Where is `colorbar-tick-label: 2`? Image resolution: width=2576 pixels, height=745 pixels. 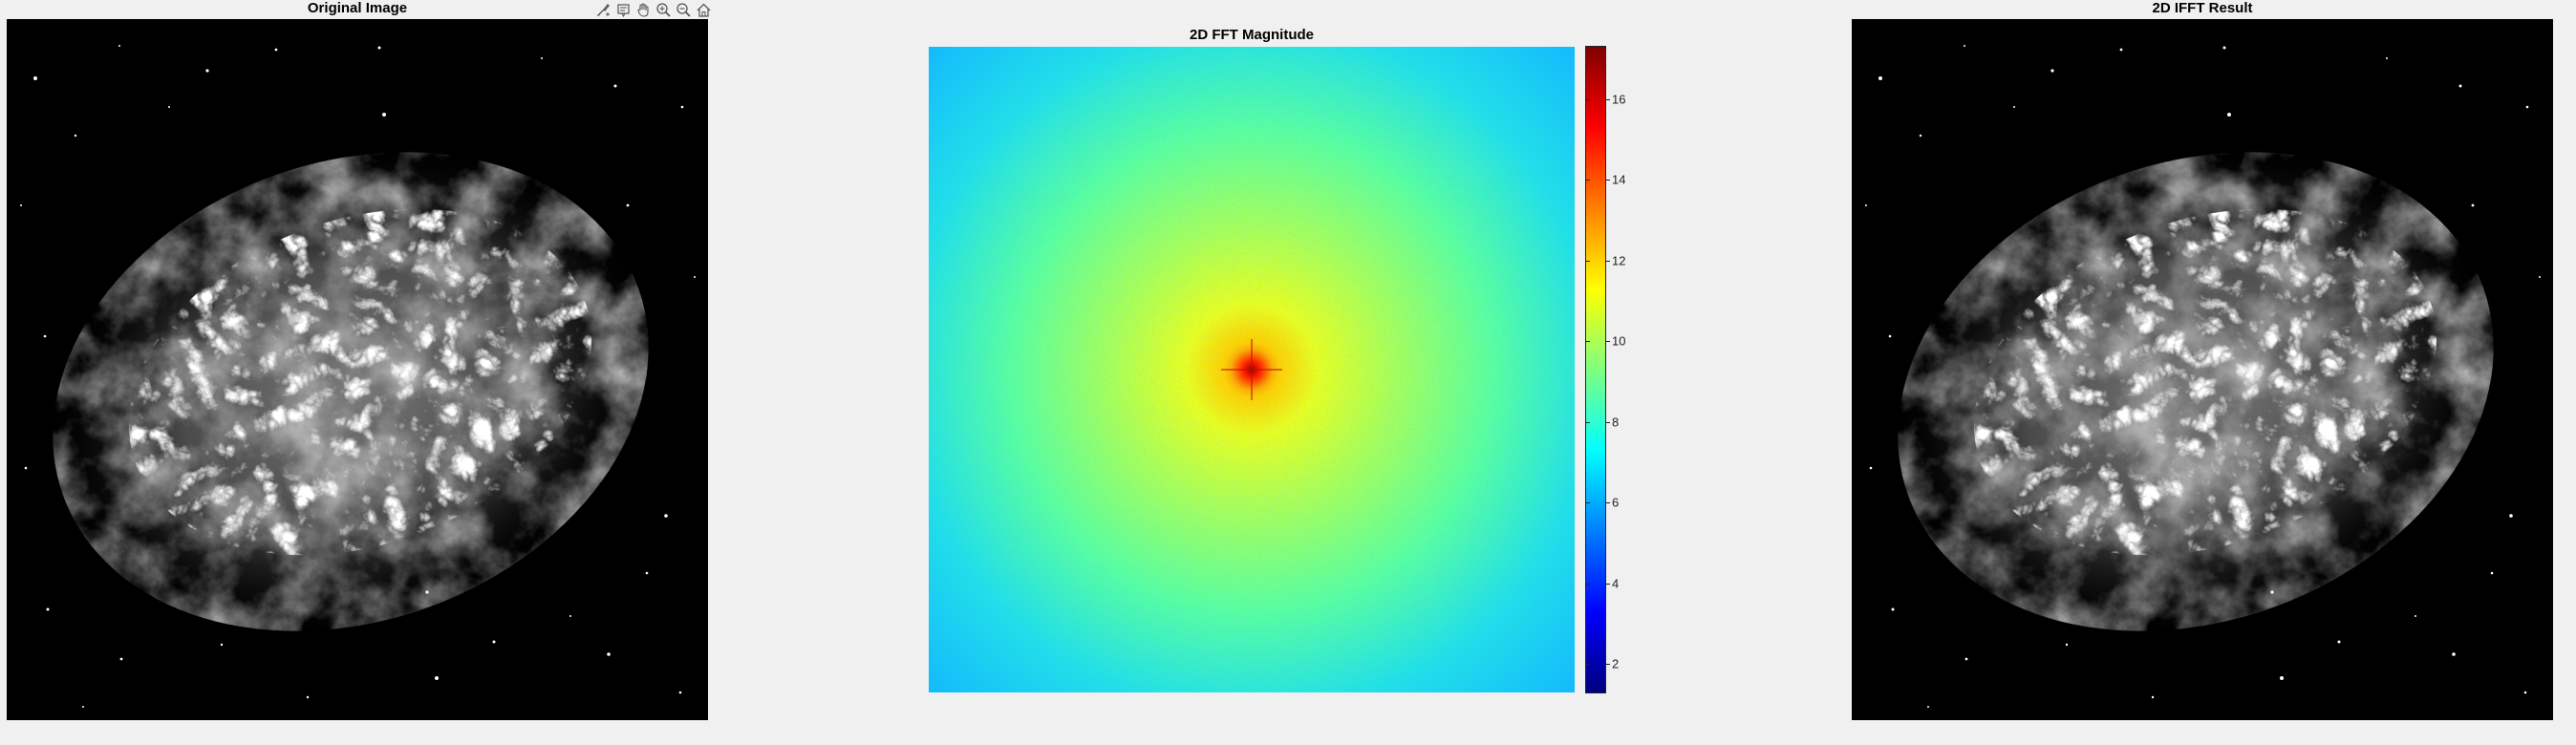
colorbar-tick-label: 2 is located at coordinates (1616, 663).